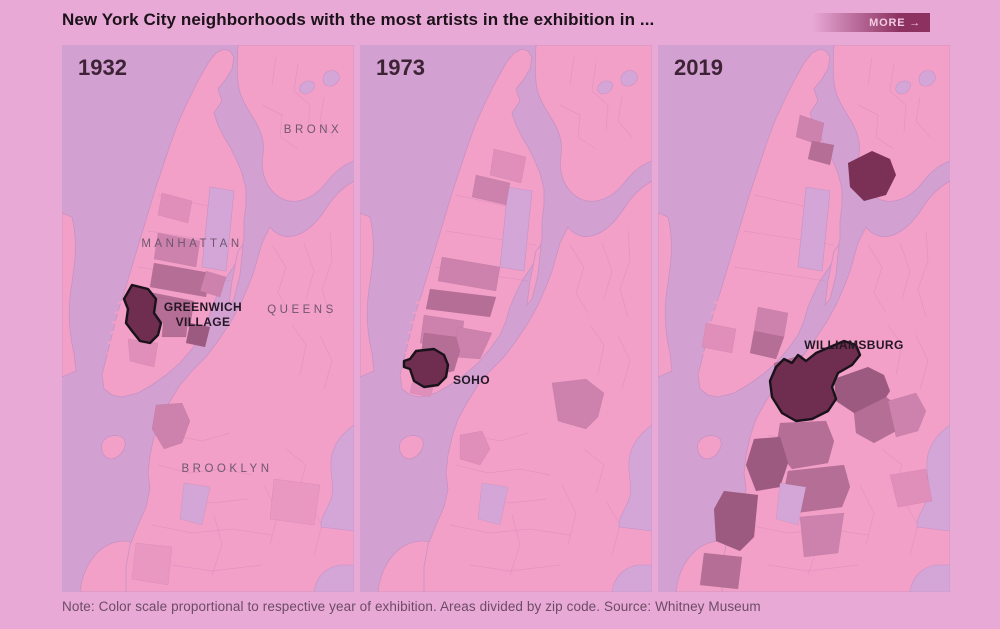  What do you see at coordinates (815, 381) in the screenshot?
I see `highlight-williamsburg` at bounding box center [815, 381].